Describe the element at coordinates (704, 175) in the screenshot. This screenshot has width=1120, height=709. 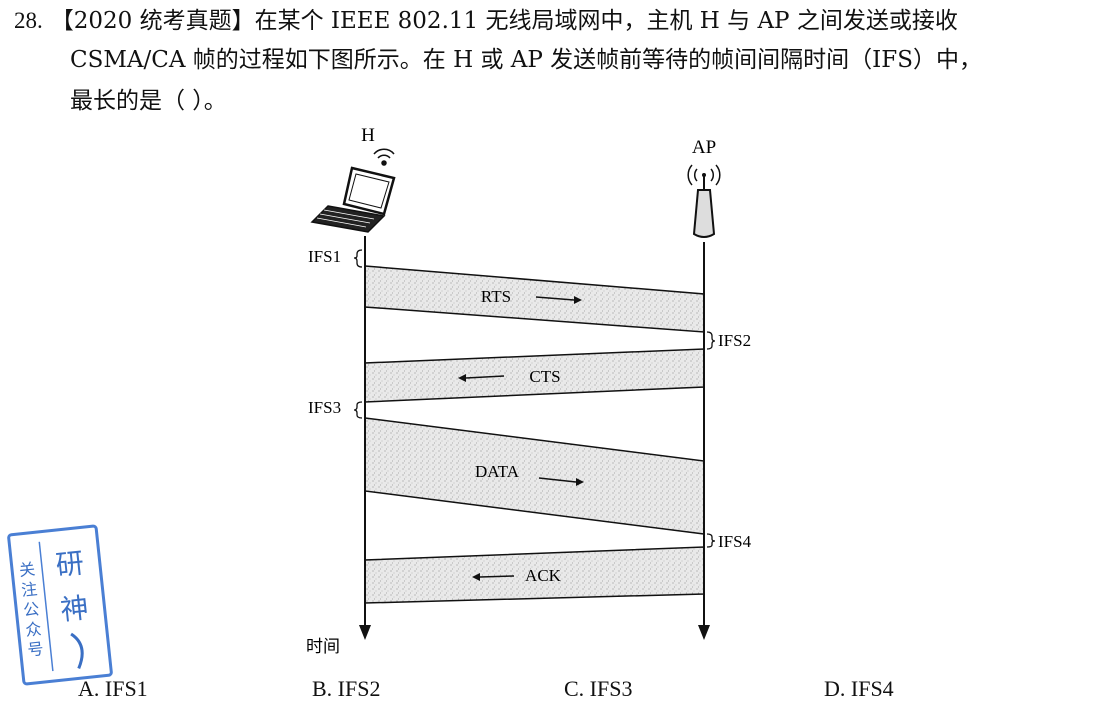
I see `ap-signal-icon` at that location.